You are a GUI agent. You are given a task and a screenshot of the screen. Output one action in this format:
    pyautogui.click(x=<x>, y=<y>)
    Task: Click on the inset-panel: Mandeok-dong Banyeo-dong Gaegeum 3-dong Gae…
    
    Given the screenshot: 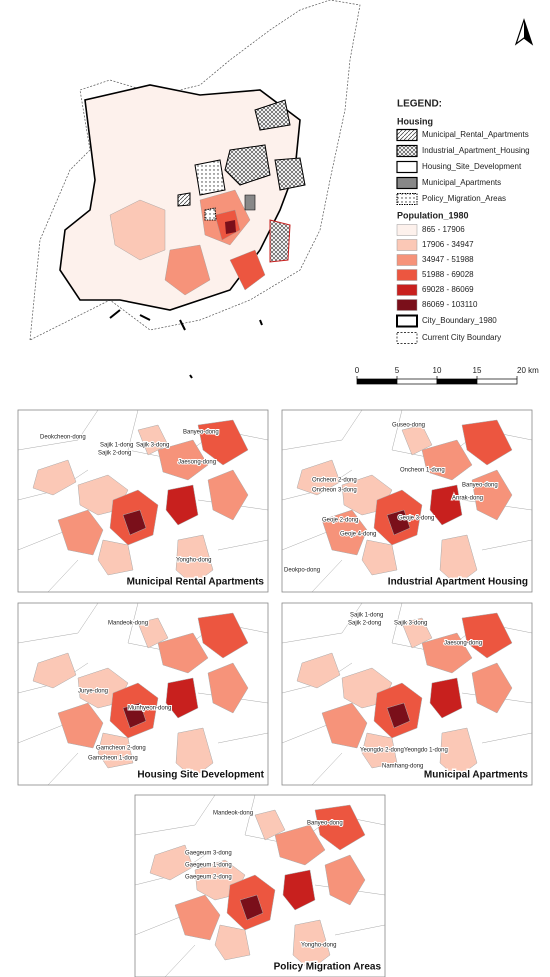 What is the action you would take?
    pyautogui.click(x=260, y=885)
    